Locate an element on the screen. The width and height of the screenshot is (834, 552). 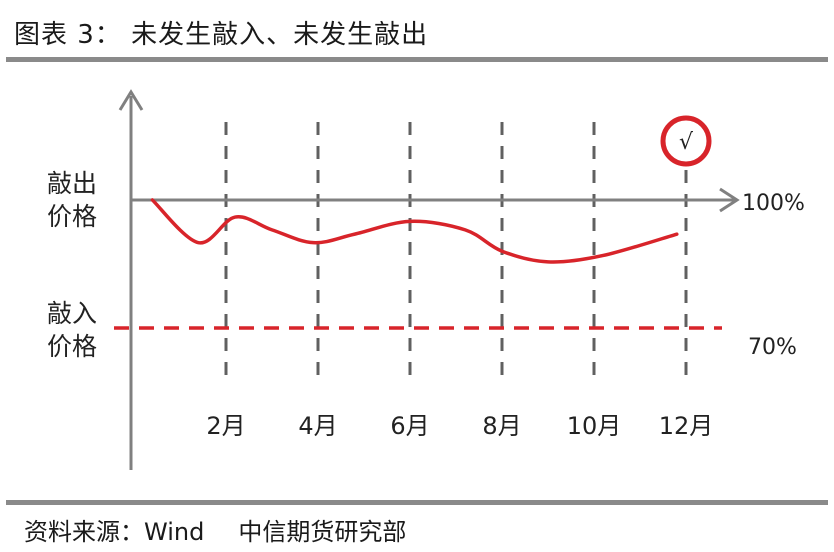
y-label-knock-out: 敲出 is located at coordinates (72, 183).